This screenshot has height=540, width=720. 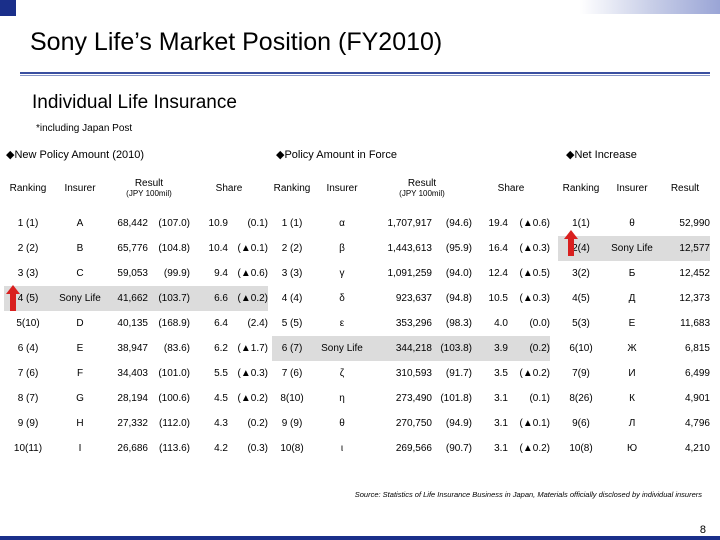 I want to click on result-cell: 52,990, so click(x=694, y=223).